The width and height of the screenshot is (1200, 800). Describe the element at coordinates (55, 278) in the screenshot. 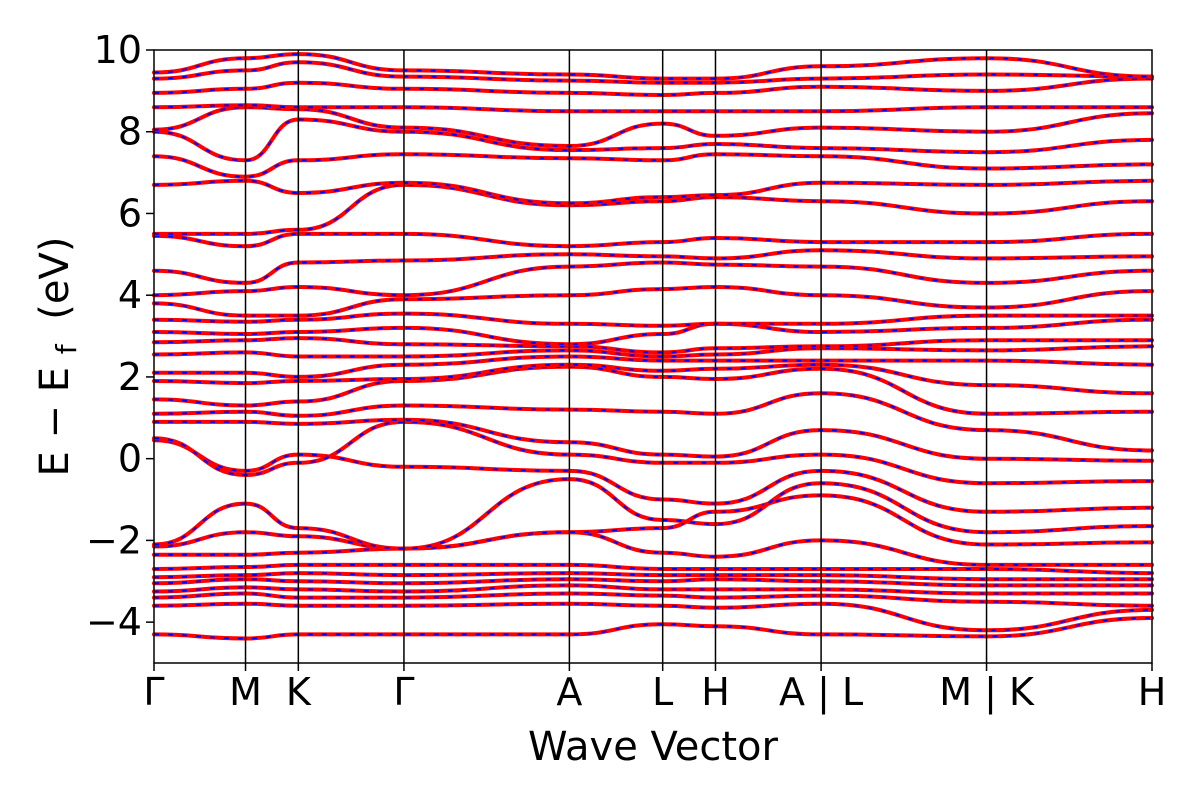

I see `y-axis-label-unit: (eV)` at that location.